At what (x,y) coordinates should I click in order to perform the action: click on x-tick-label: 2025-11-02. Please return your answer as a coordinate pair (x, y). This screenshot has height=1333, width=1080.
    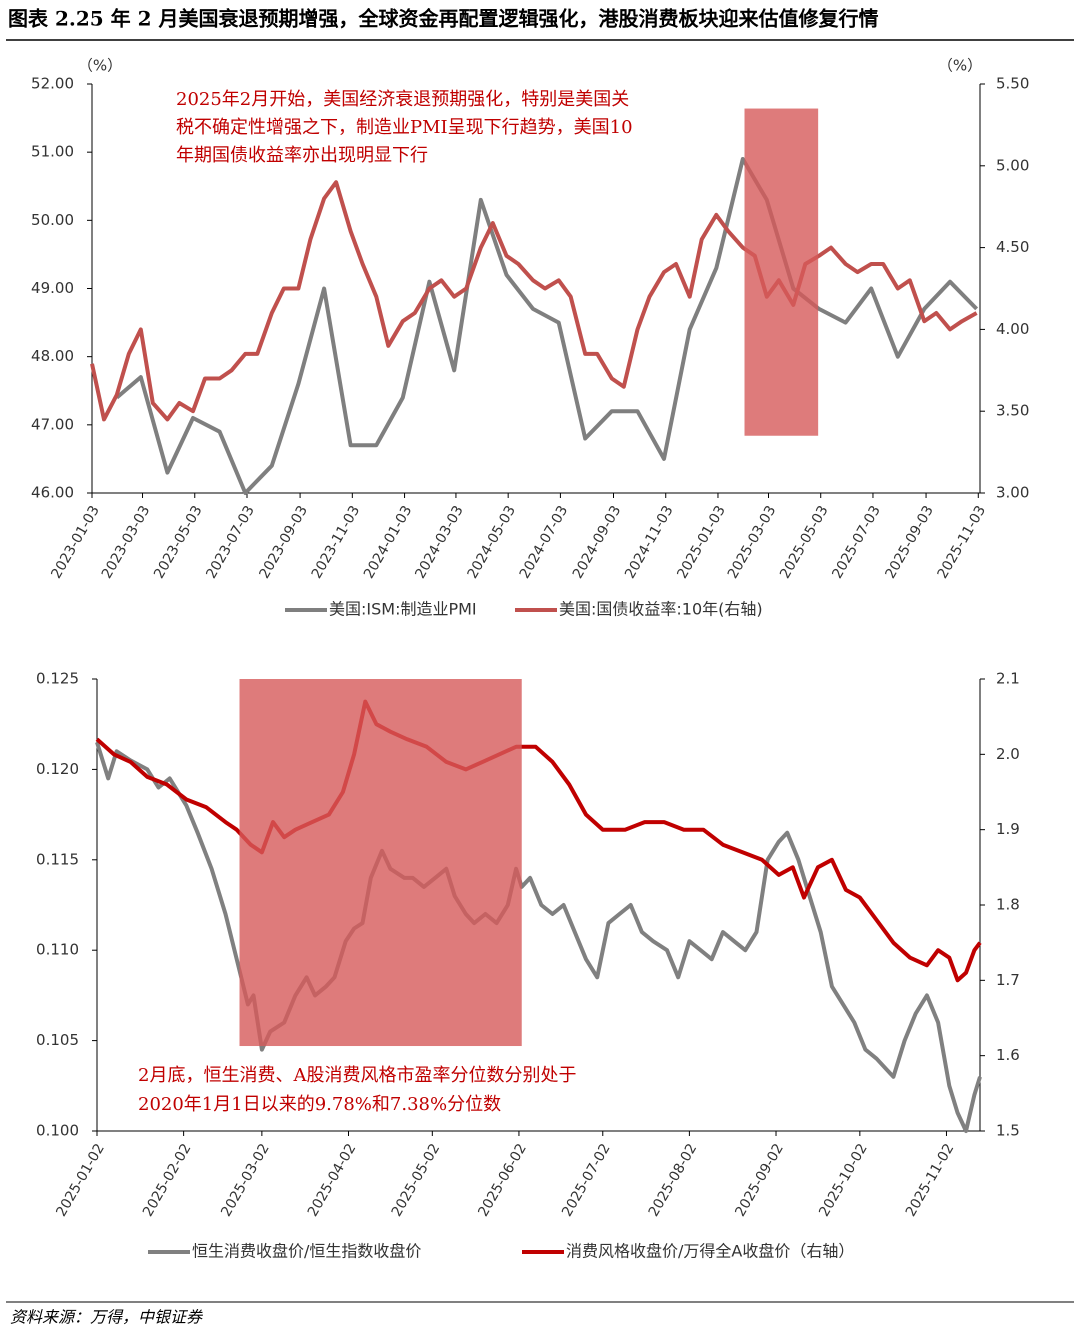
    Looking at the image, I should click on (930, 1180).